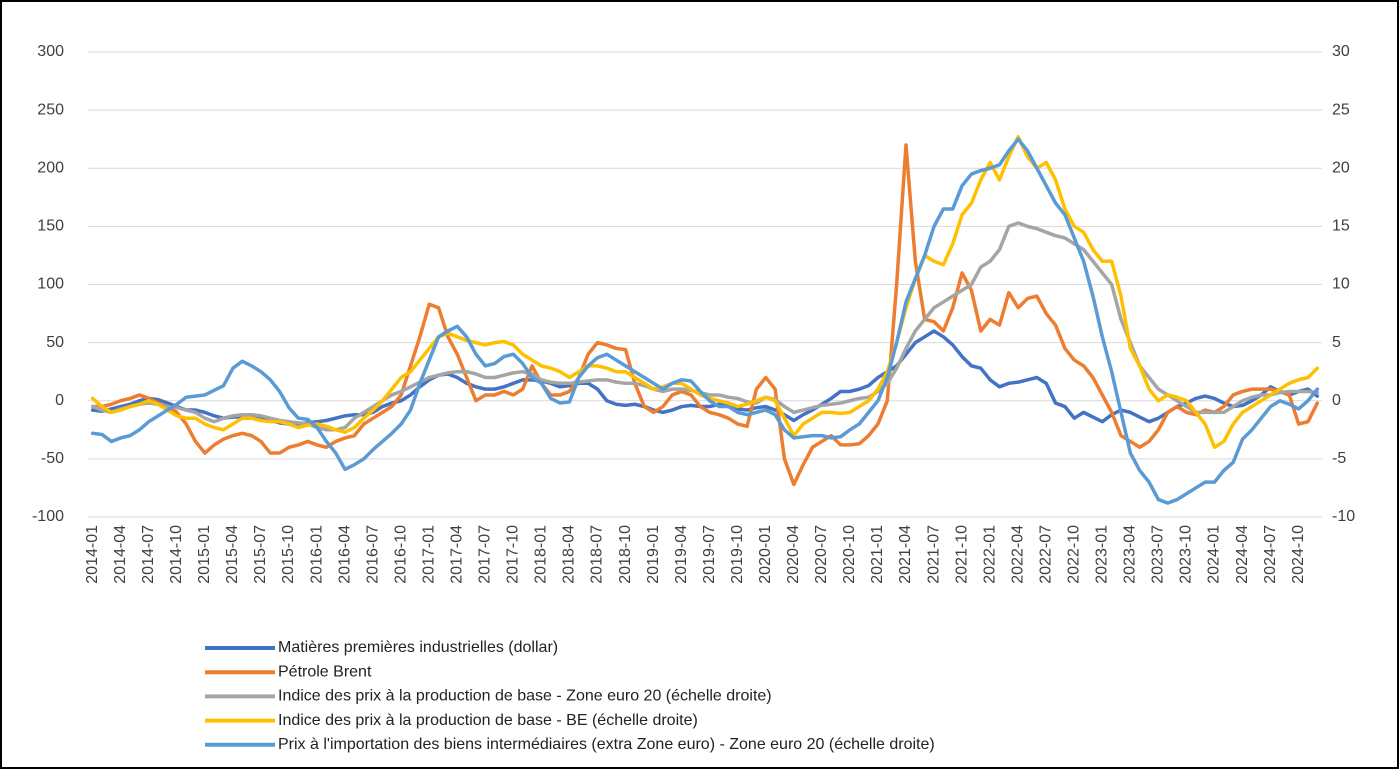 This screenshot has width=1400, height=769. I want to click on x-tick-label: 2020-01, so click(765, 554).